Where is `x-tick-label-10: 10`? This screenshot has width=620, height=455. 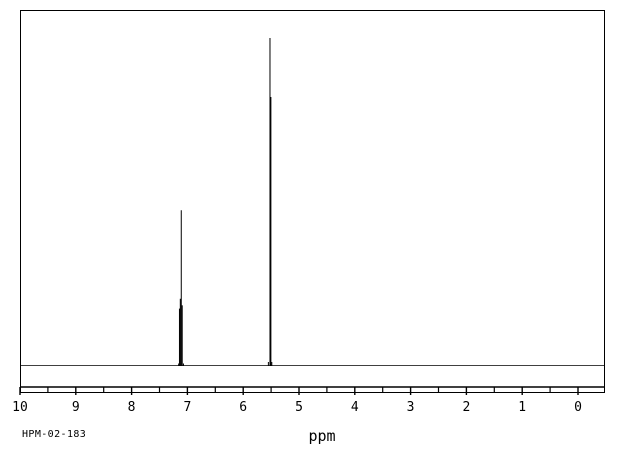
x-tick-label-10: 10 is located at coordinates (20, 407).